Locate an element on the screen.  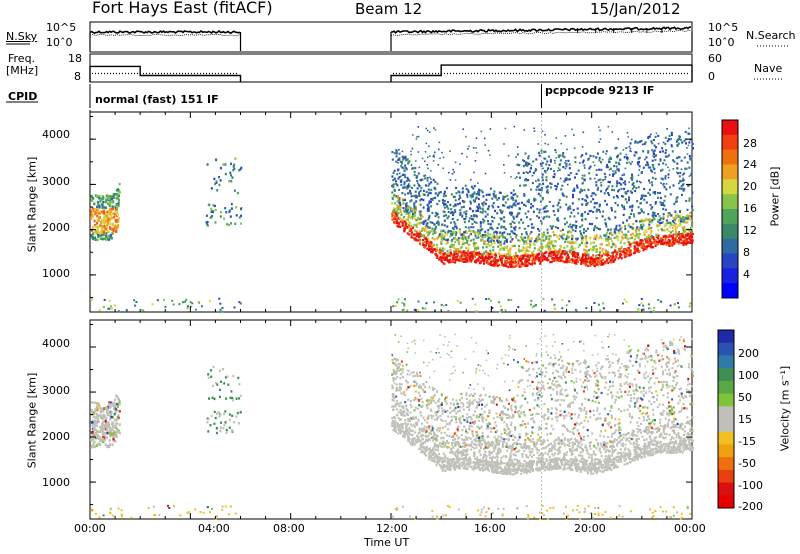
noise-right-tick-bottom: 10ˆ0 is located at coordinates (721, 42).